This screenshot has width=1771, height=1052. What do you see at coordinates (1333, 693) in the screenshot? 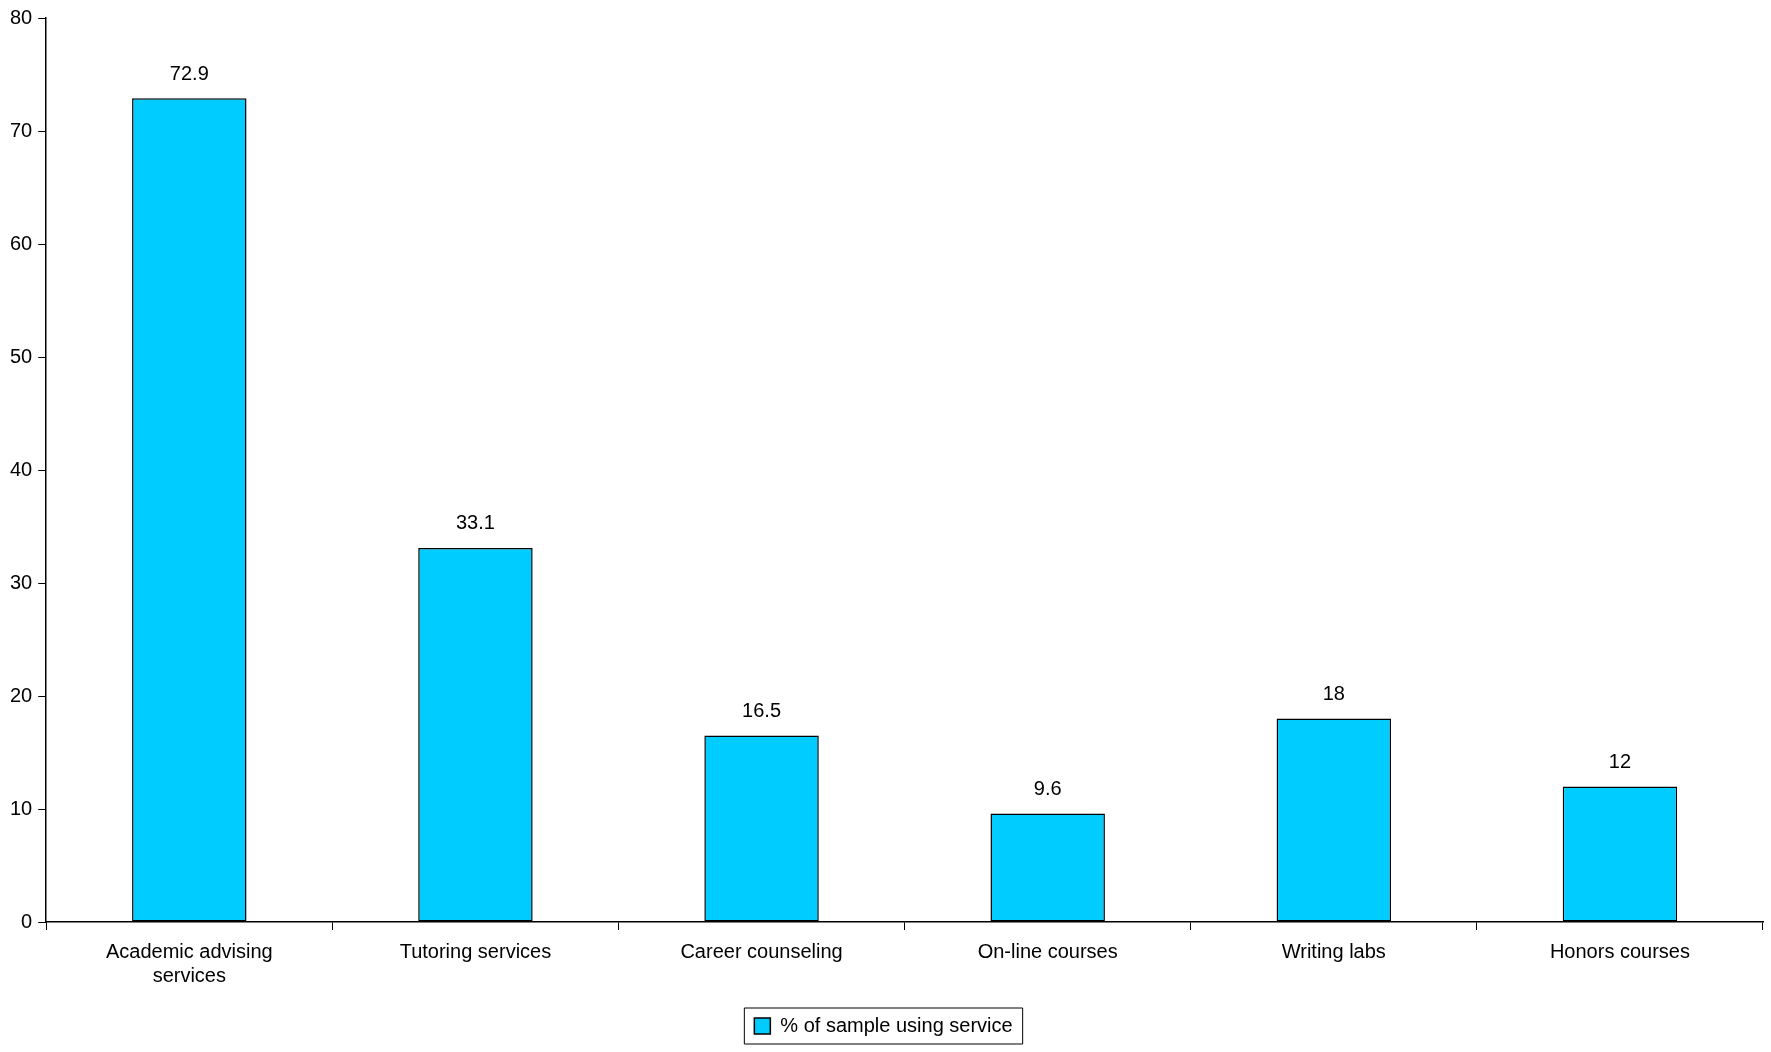
I see `data-label: 18` at bounding box center [1333, 693].